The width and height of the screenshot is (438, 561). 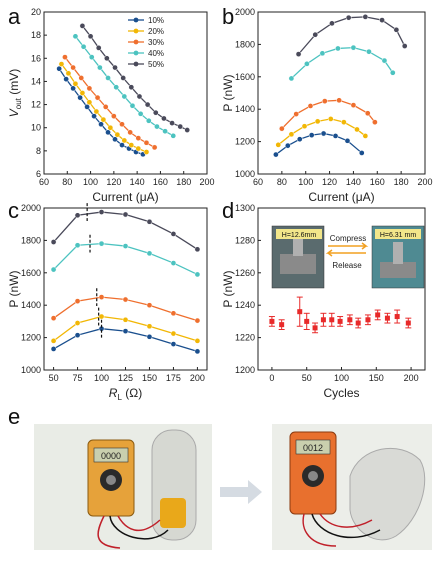 What do you see at coordinates (245, 305) in the screenshot?
I see `y-tick-label-d: 1240` at bounding box center [245, 305].